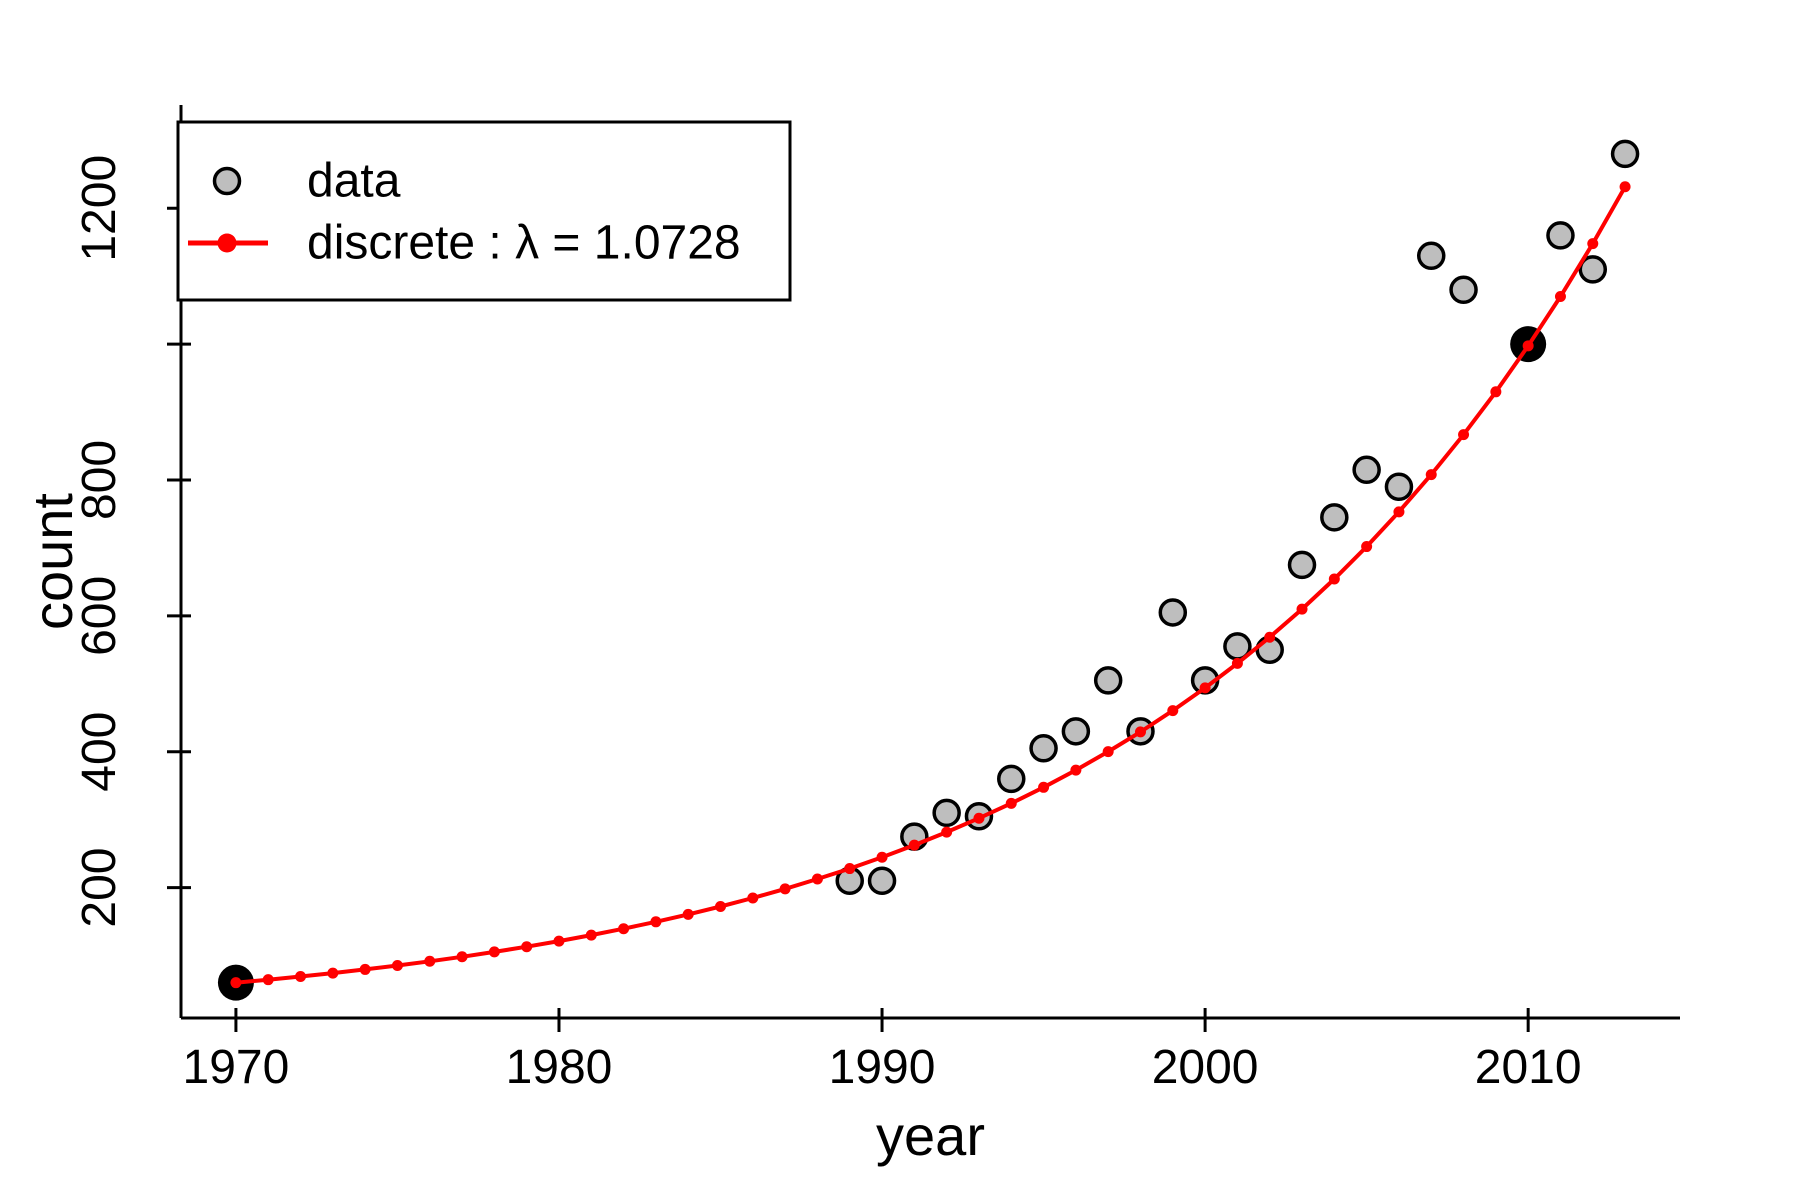 Image resolution: width=1800 pixels, height=1200 pixels. I want to click on x-tick-label: 1990, so click(882, 1067).